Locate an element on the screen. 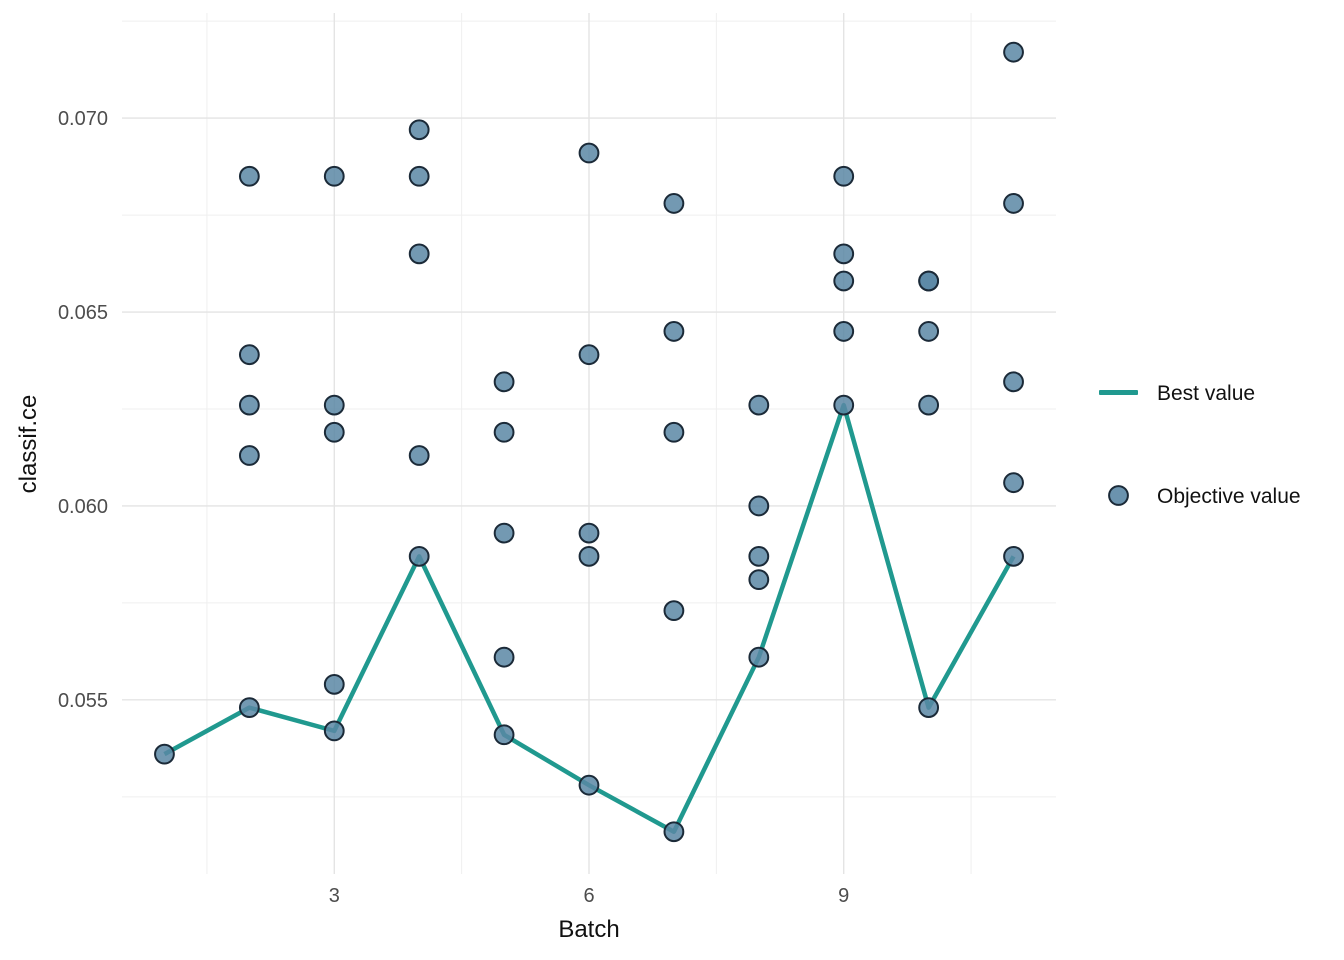 The image size is (1344, 960). y-axis-title: classif.ce is located at coordinates (28, 444).